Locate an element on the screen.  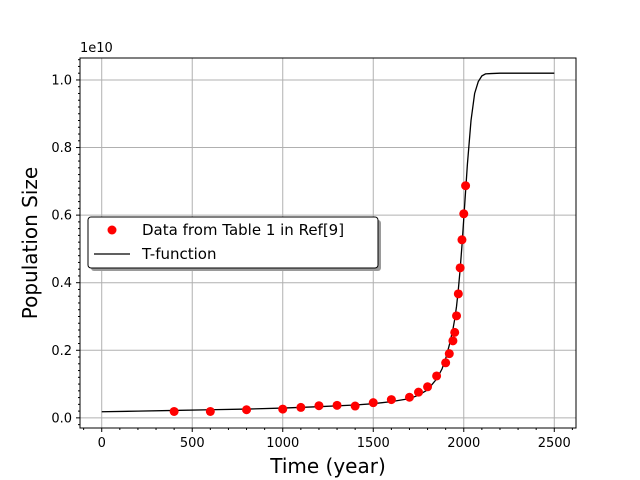
legend-box is located at coordinates (233, 242).